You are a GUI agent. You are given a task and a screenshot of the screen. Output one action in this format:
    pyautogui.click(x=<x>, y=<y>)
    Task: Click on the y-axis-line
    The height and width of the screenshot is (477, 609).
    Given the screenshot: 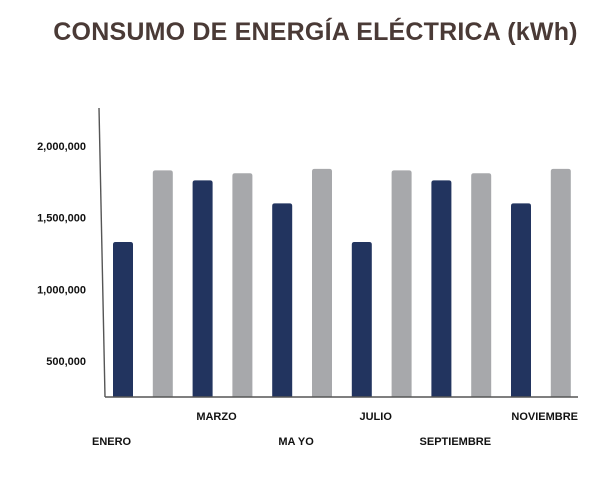 What is the action you would take?
    pyautogui.click(x=102, y=252)
    